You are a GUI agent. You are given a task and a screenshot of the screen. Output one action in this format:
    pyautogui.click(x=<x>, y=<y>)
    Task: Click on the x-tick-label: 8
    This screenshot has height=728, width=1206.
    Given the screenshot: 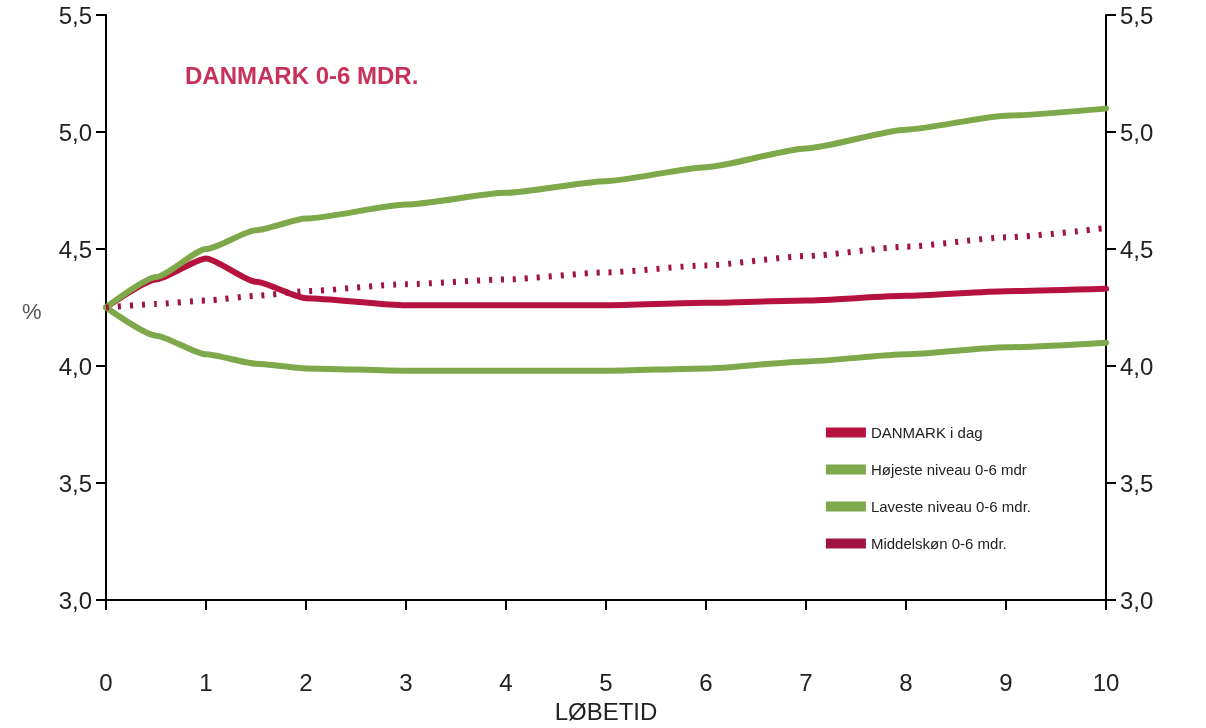 What is the action you would take?
    pyautogui.click(x=906, y=682)
    